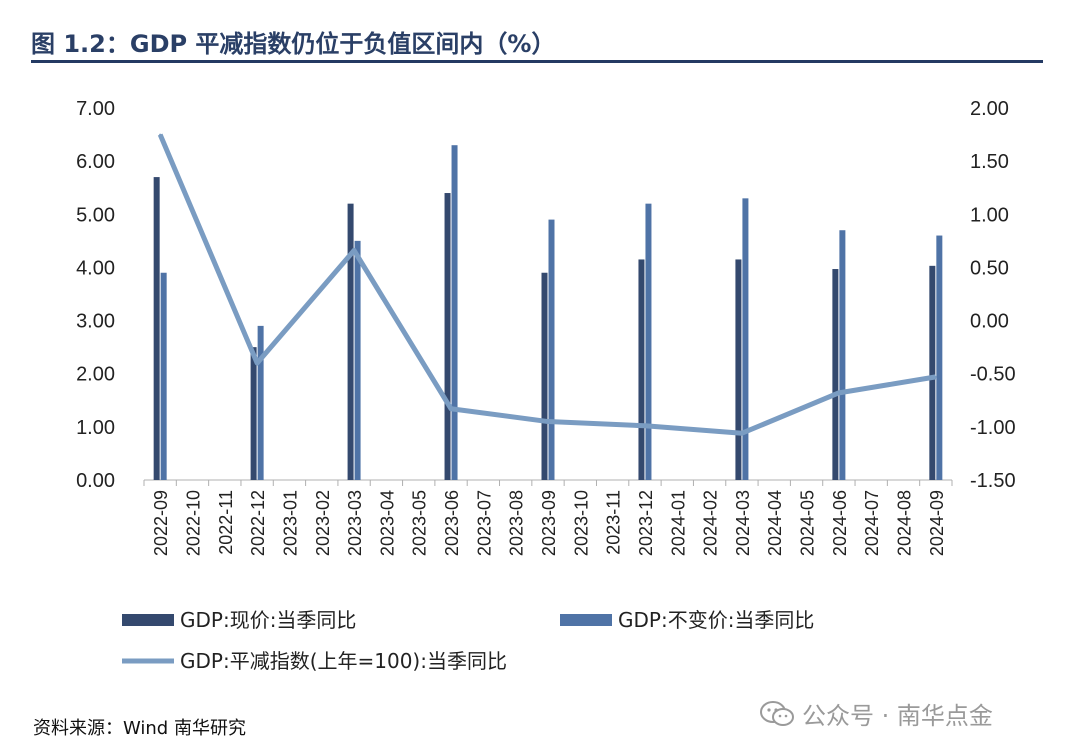 This screenshot has width=1080, height=754. What do you see at coordinates (549, 523) in the screenshot?
I see `x-axis-tick-label: 2023-09` at bounding box center [549, 523].